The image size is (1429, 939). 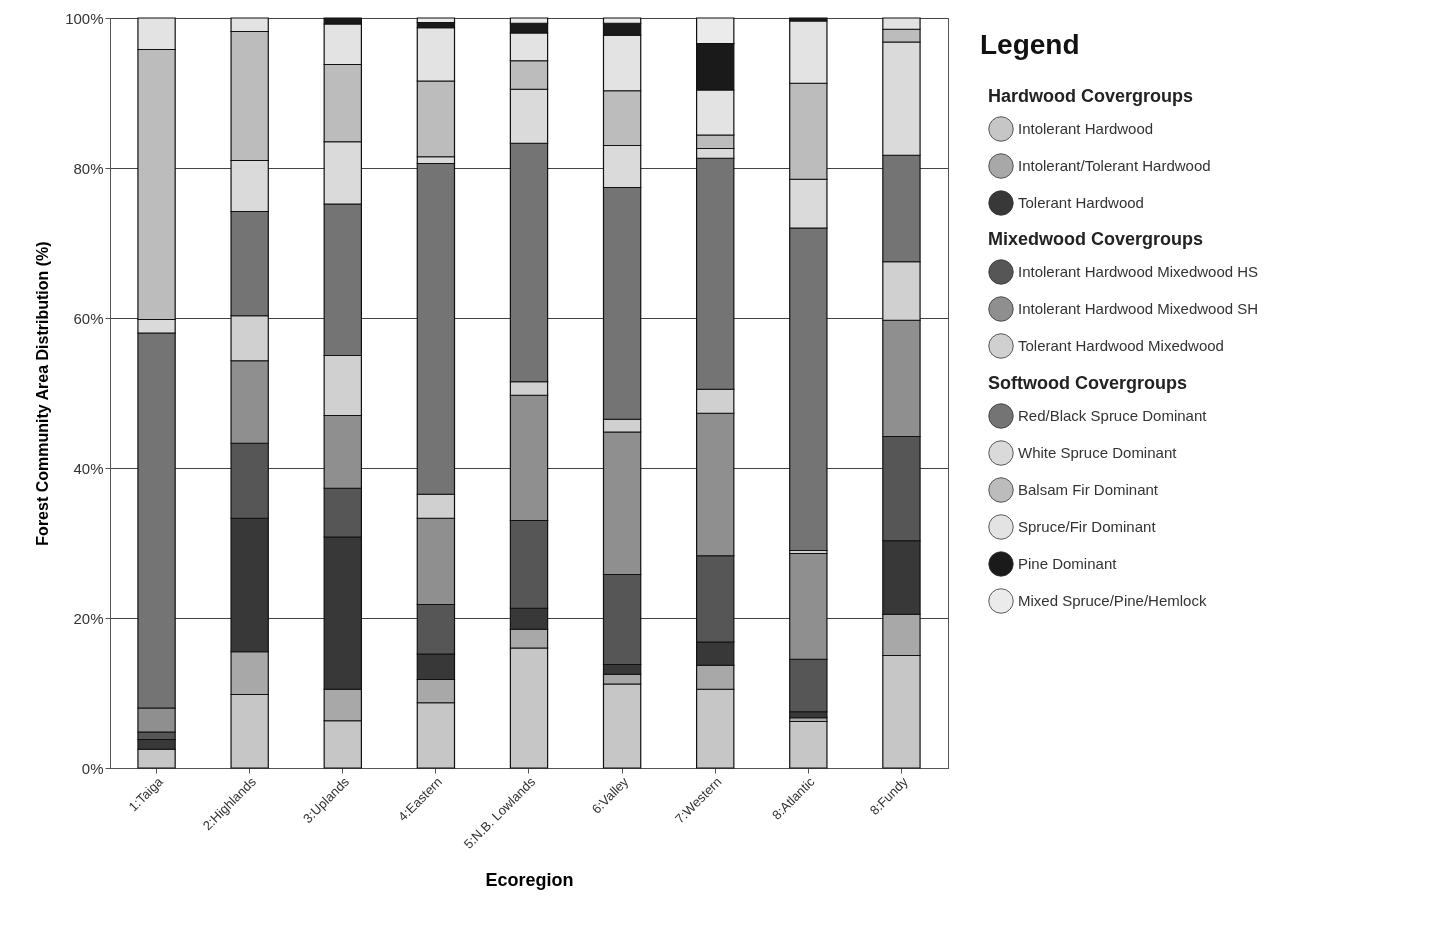 What do you see at coordinates (1087, 526) in the screenshot?
I see `legend-label: Spruce/Fir Dominant` at bounding box center [1087, 526].